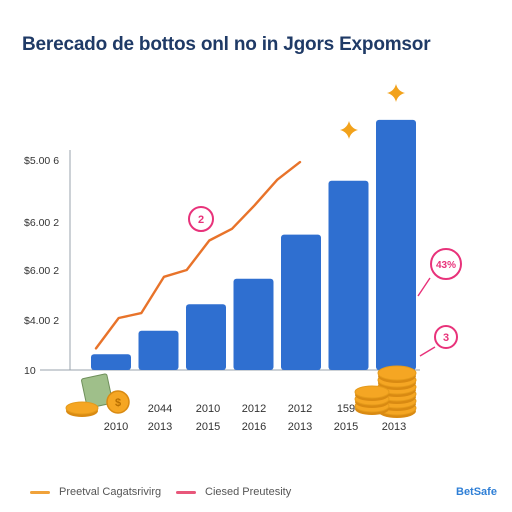 This screenshot has height=512, width=512. Describe the element at coordinates (116, 427) in the screenshot. I see `x-tick-label-bottom: 2010` at that location.